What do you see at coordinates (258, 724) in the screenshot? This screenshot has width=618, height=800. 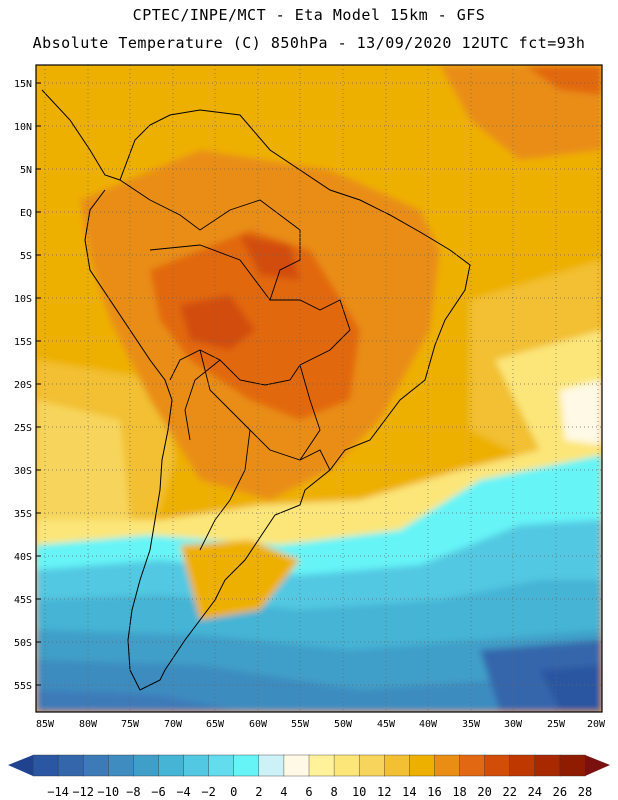 I see `lon-label: 60W` at bounding box center [258, 724].